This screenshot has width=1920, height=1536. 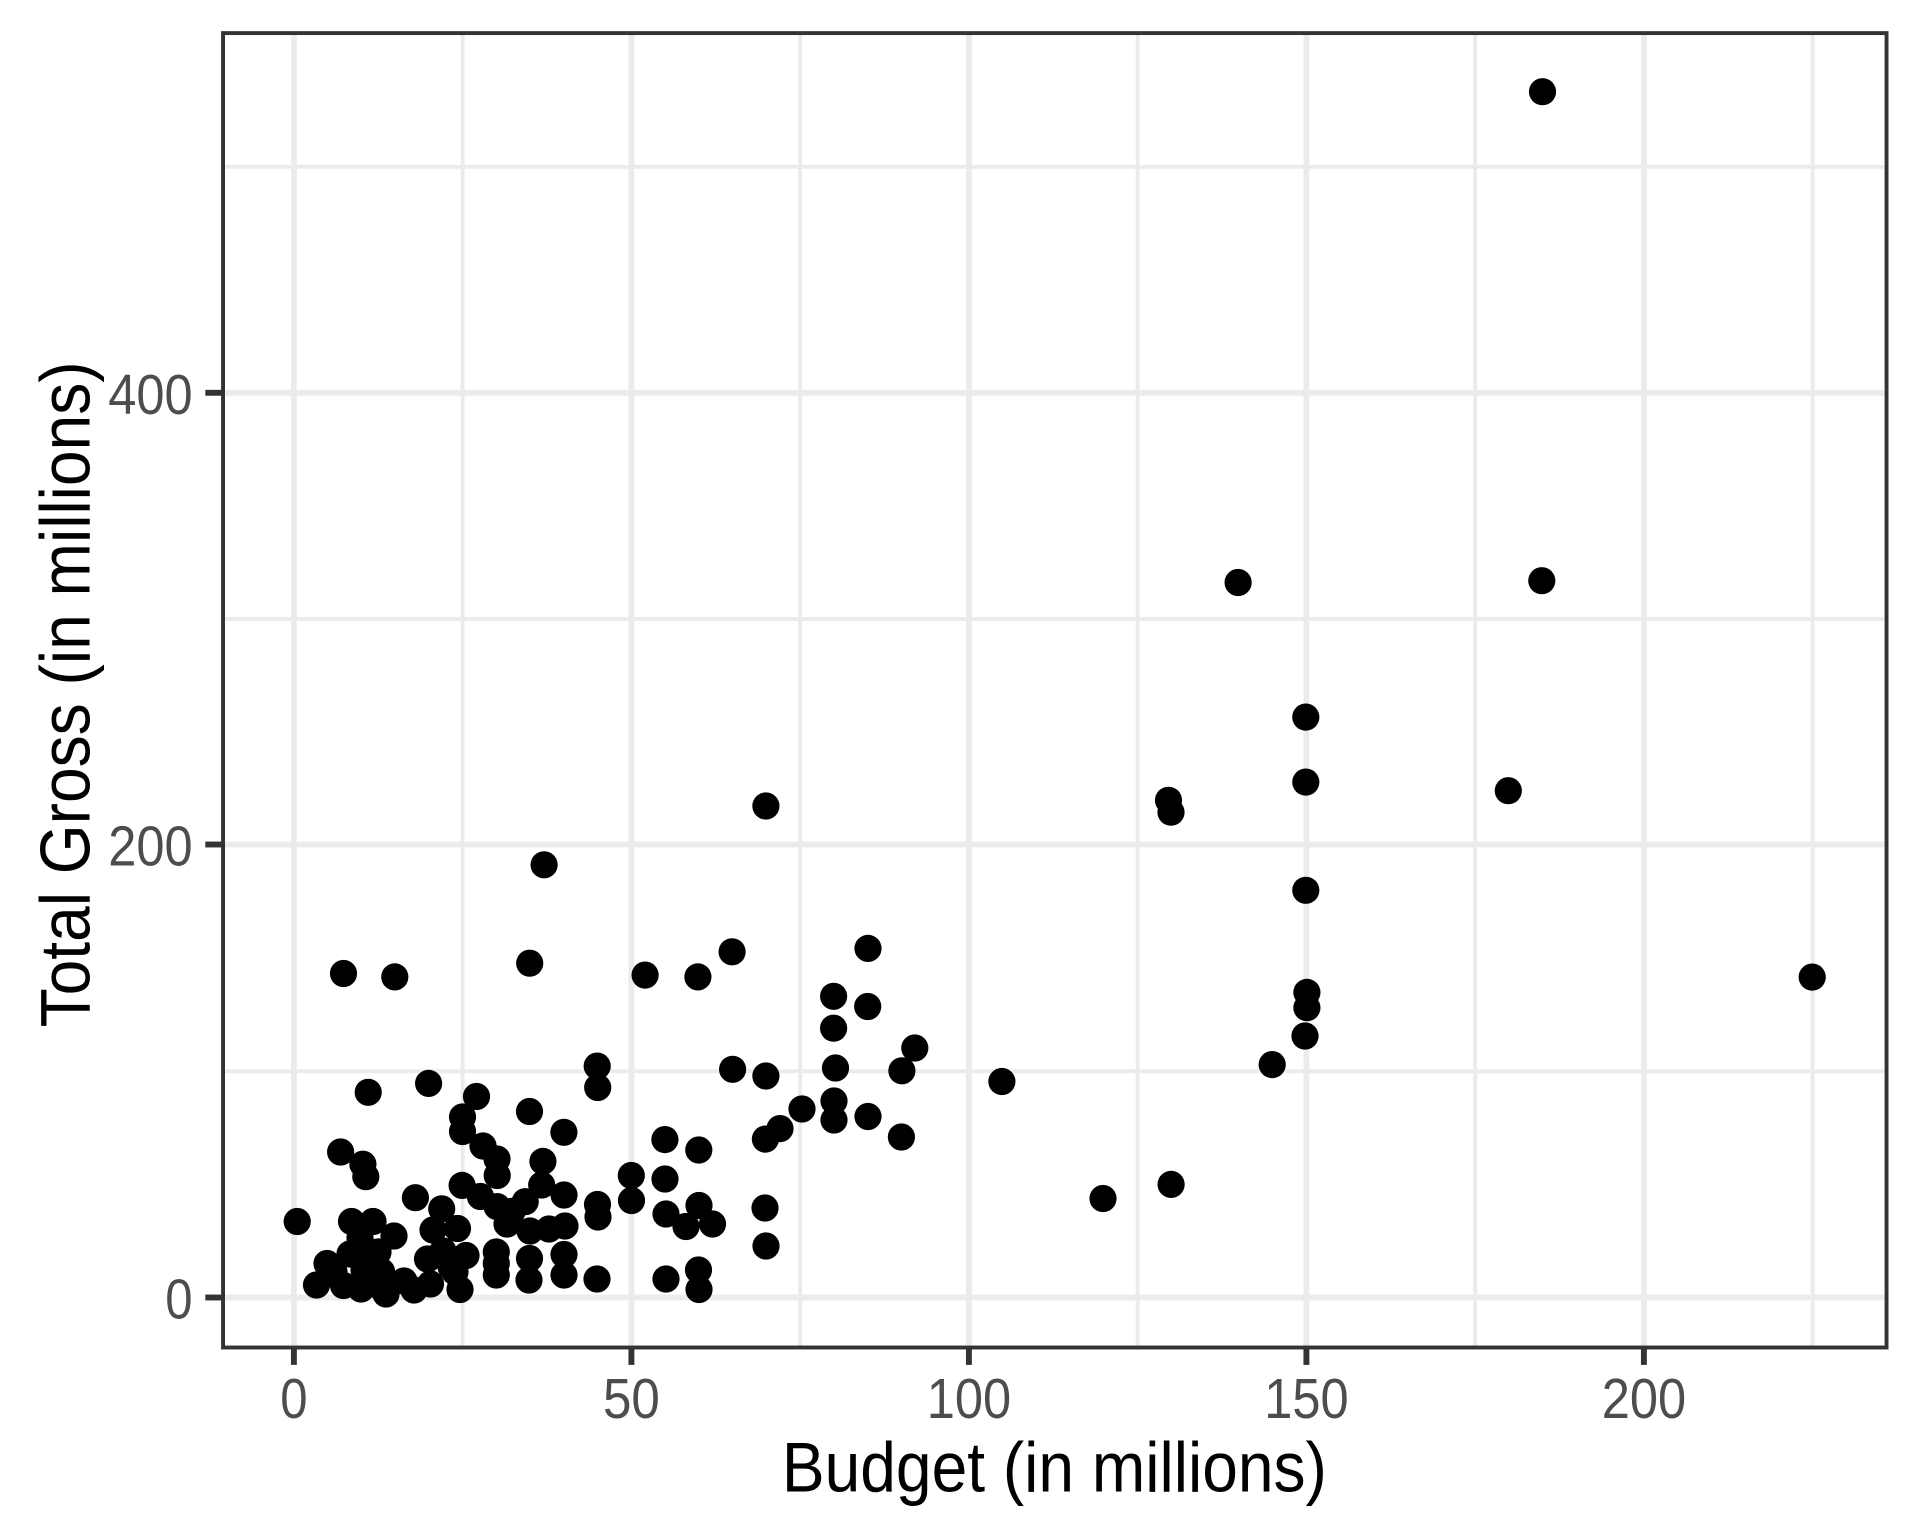 I want to click on svg-text: 400, so click(x=150, y=395).